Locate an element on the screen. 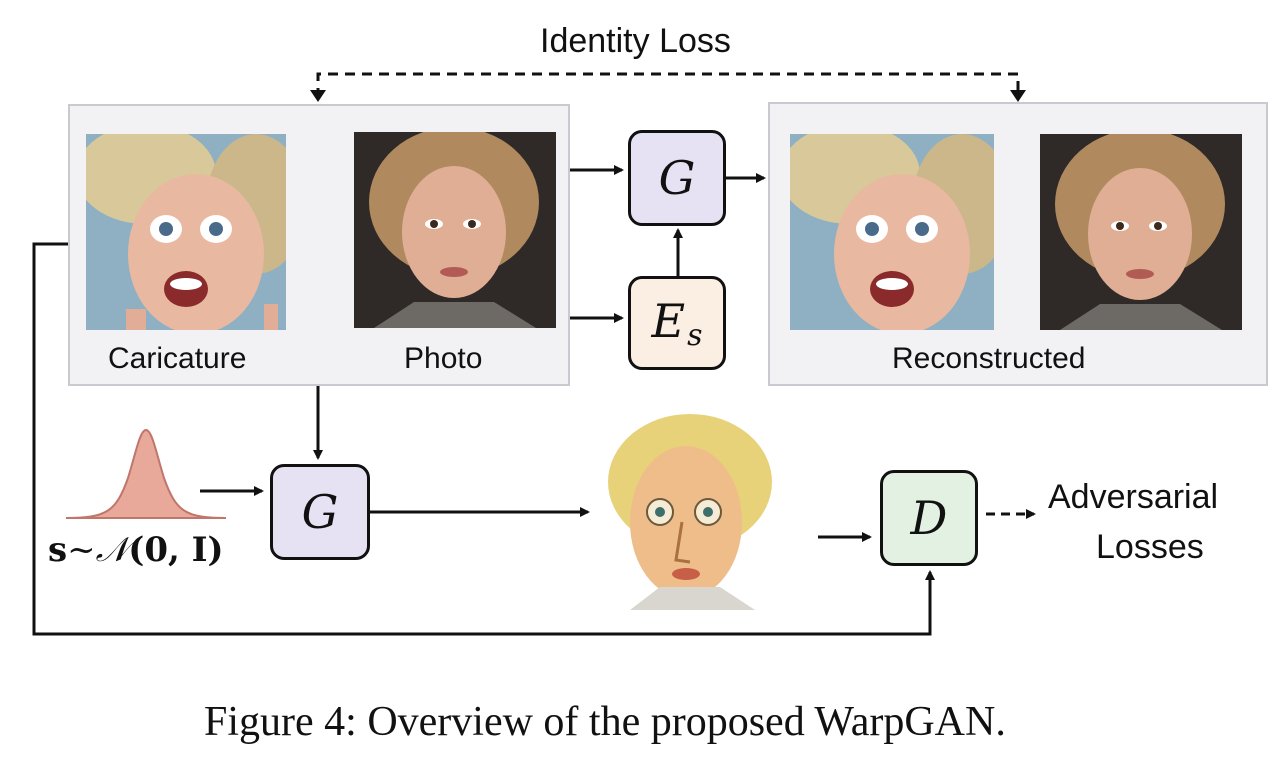 The width and height of the screenshot is (1286, 764). reconstructed-label: Reconstructed is located at coordinates (989, 358).